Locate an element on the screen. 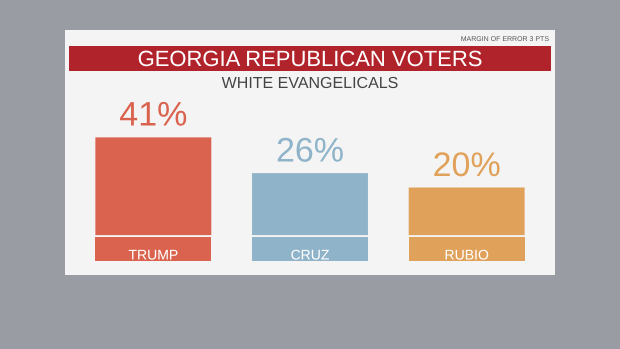 This screenshot has width=620, height=349. data-label: 20% is located at coordinates (466, 165).